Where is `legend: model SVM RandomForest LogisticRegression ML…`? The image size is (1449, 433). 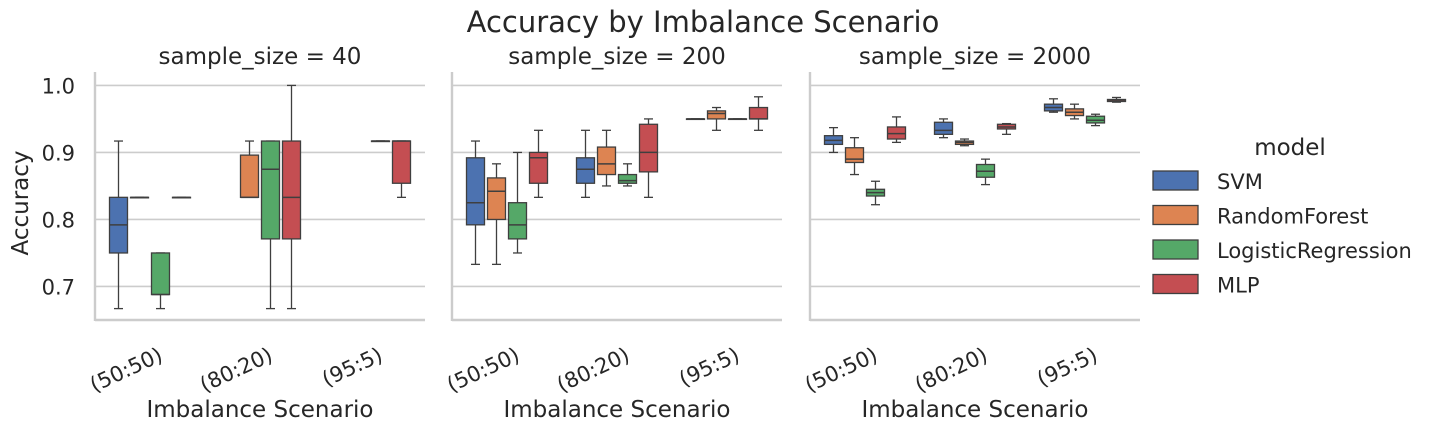
legend: model SVM RandomForest LogisticRegression ML… is located at coordinates (1282, 216).